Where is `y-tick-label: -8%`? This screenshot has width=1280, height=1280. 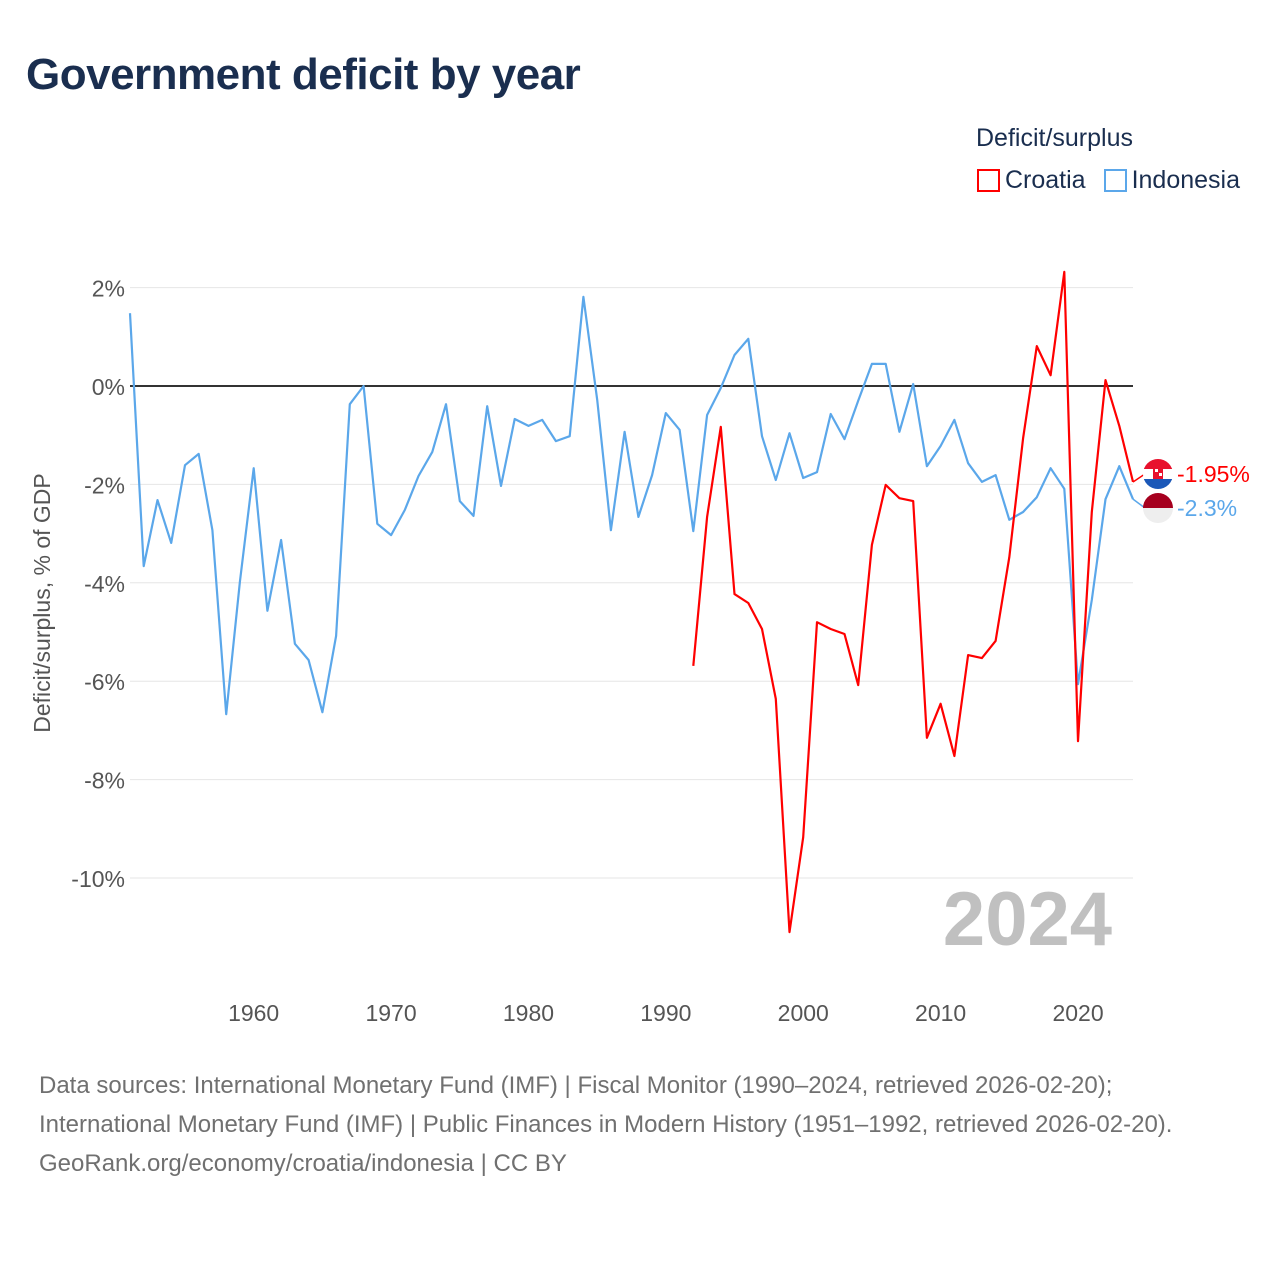
y-tick-label: -8% is located at coordinates (104, 781).